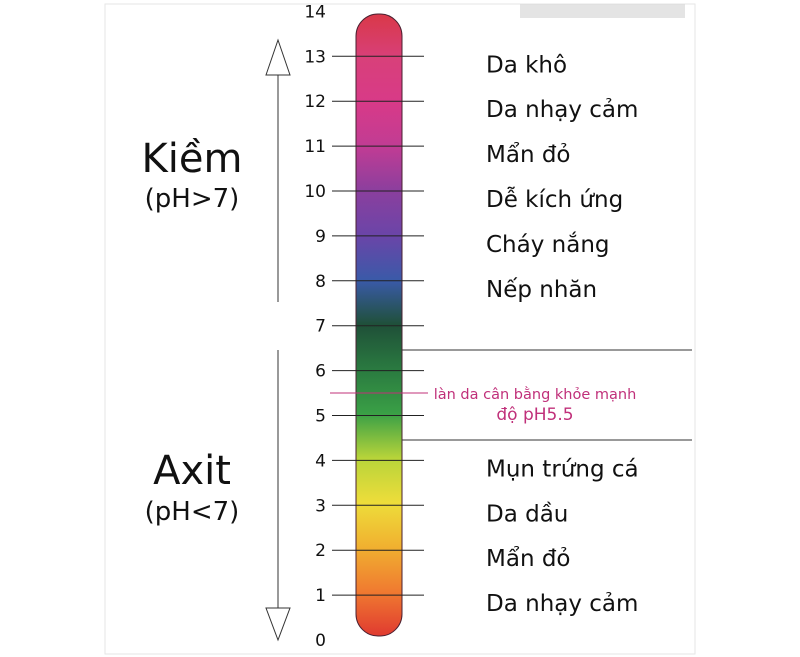 The height and width of the screenshot is (657, 800). What do you see at coordinates (320, 461) in the screenshot?
I see `tick-label: 4` at bounding box center [320, 461].